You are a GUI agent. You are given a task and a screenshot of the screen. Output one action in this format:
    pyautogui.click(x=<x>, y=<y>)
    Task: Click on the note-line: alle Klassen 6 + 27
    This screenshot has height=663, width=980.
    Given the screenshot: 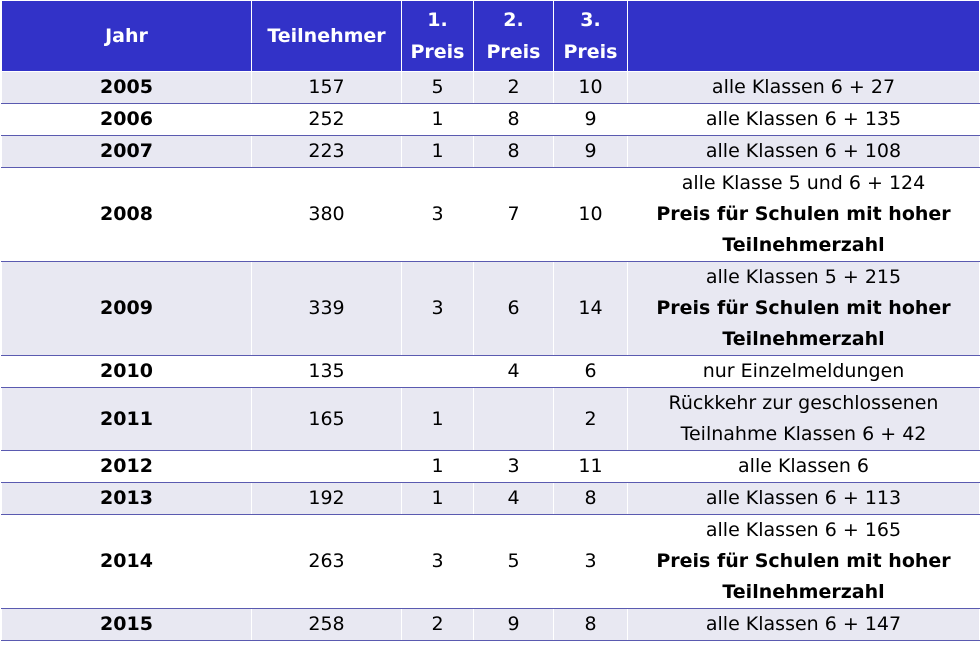 What is the action you would take?
    pyautogui.click(x=803, y=87)
    